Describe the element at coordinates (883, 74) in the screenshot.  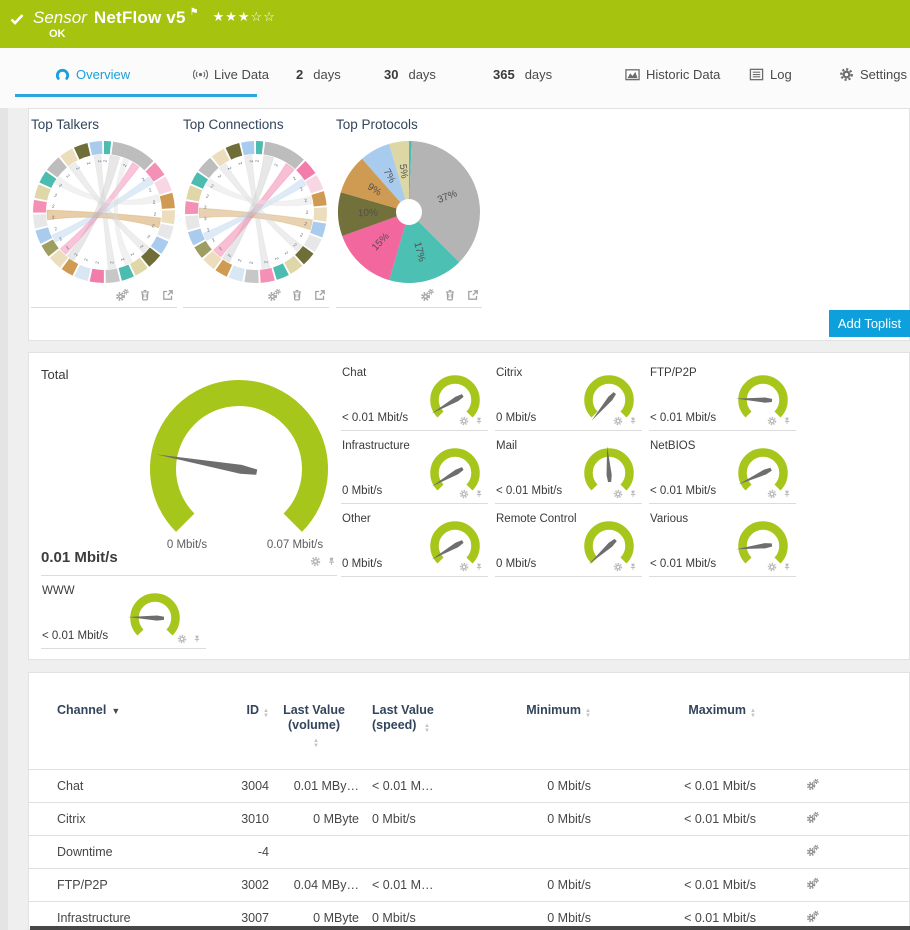
I see `tab-label: Settings` at that location.